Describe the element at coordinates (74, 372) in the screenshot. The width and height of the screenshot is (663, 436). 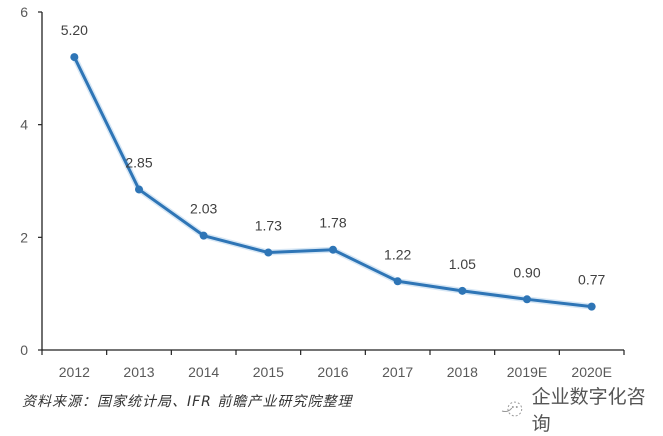
I see `x-tick-label: 2012` at that location.